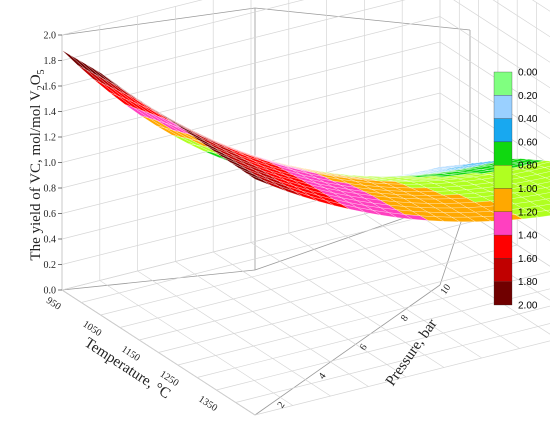 The width and height of the screenshot is (550, 421). What do you see at coordinates (53, 303) in the screenshot?
I see `x-tick-label: 950` at bounding box center [53, 303].